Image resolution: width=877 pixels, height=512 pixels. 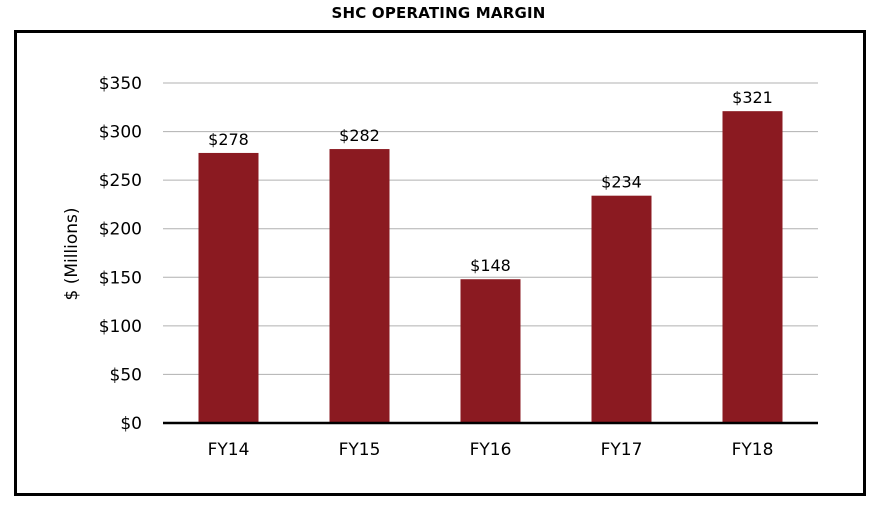 I want to click on y-tick-labels: $0 $50 $100 $150 $200 $250 $300 $350, so click(x=120, y=254).